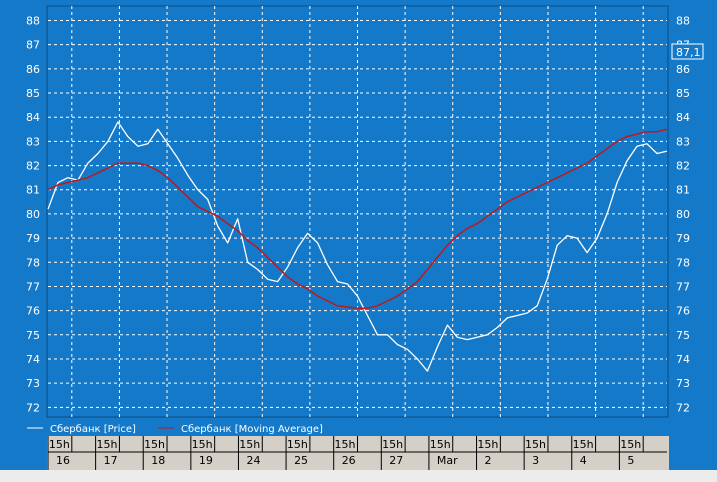 The width and height of the screenshot is (717, 482). What do you see at coordinates (301, 460) in the screenshot?
I see `day-label: 25` at bounding box center [301, 460].